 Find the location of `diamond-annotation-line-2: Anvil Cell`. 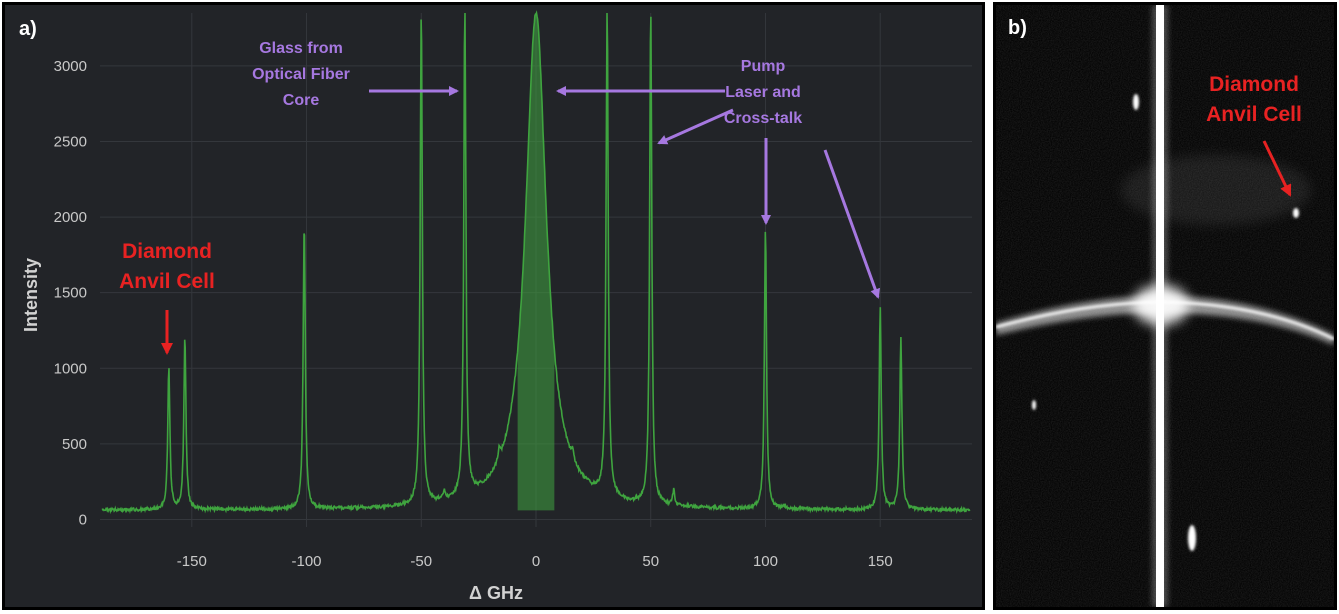

diamond-annotation-line-2: Anvil Cell is located at coordinates (167, 281).